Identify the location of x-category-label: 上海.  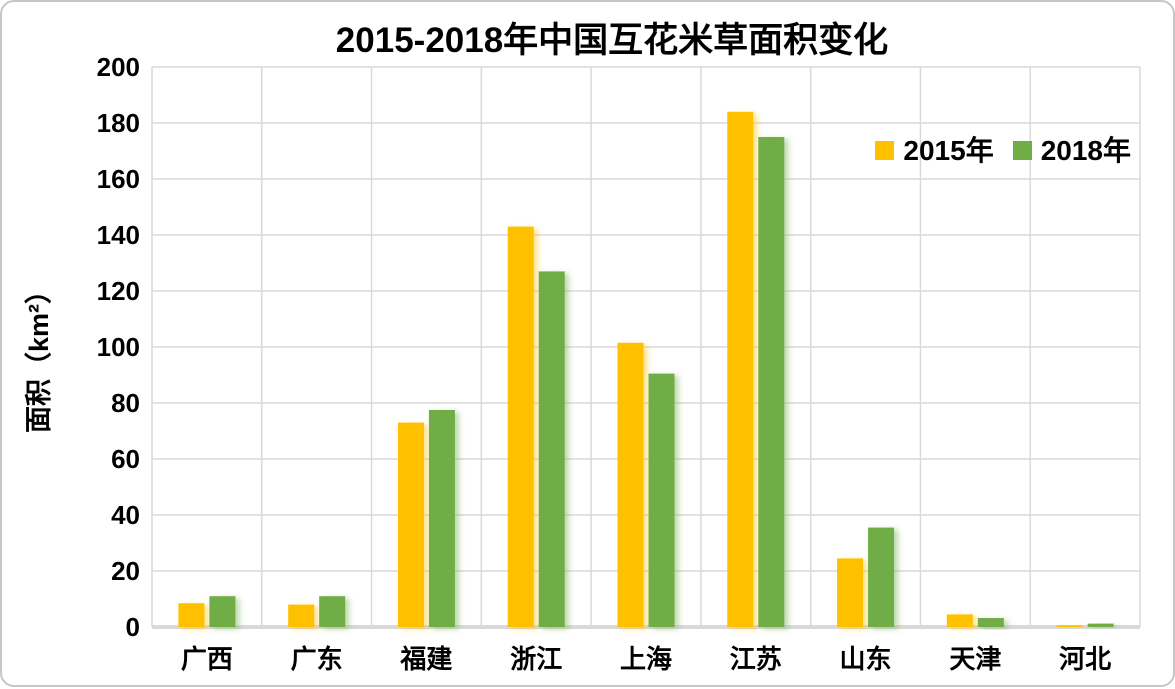
(646, 659).